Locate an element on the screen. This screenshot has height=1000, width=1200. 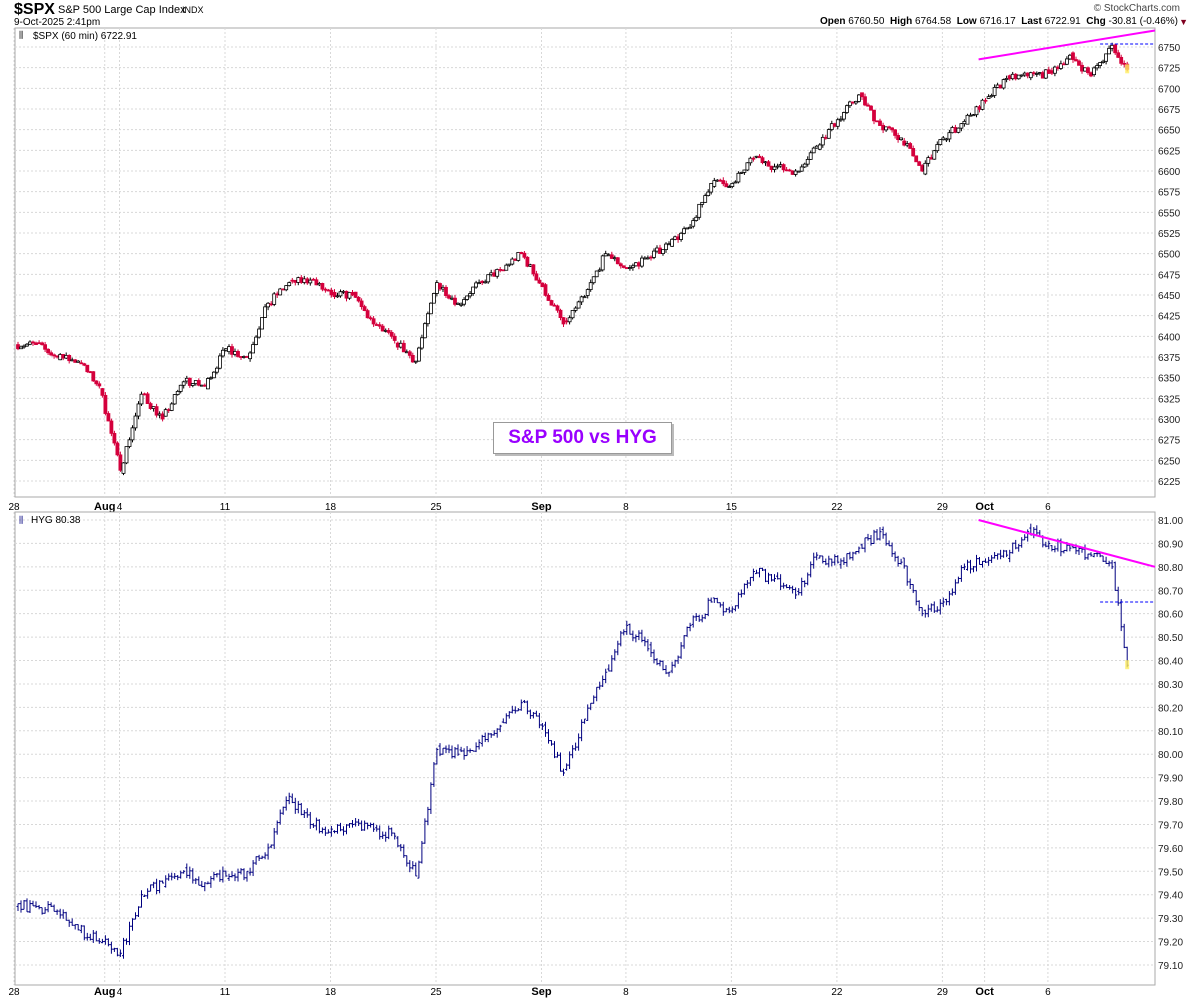
y-tick-label: 6250 is located at coordinates (1169, 461).